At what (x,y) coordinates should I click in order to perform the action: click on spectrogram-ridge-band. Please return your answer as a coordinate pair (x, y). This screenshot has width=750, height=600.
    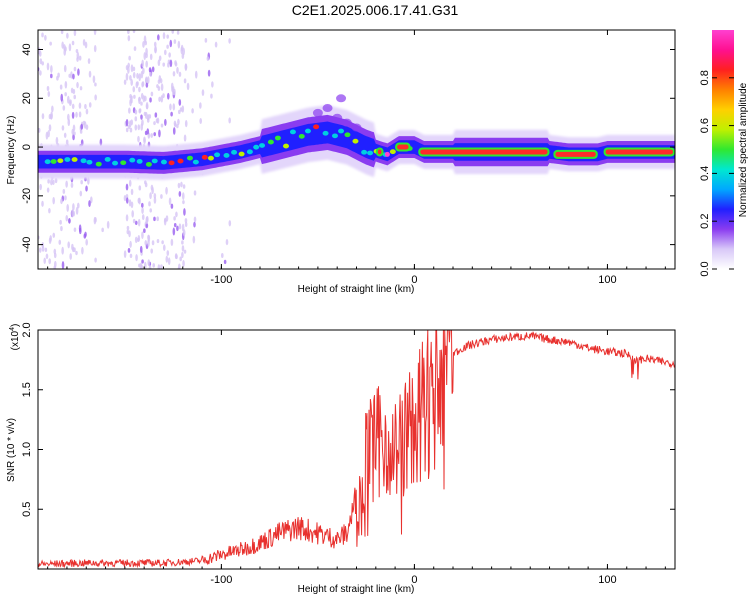
    Looking at the image, I should click on (356, 145).